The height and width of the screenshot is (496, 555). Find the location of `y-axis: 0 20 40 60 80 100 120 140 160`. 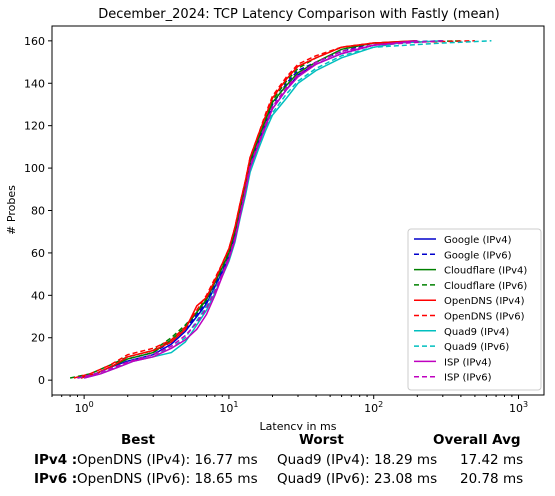

y-axis: 0 20 40 60 80 100 120 140 160 is located at coordinates (38, 211).